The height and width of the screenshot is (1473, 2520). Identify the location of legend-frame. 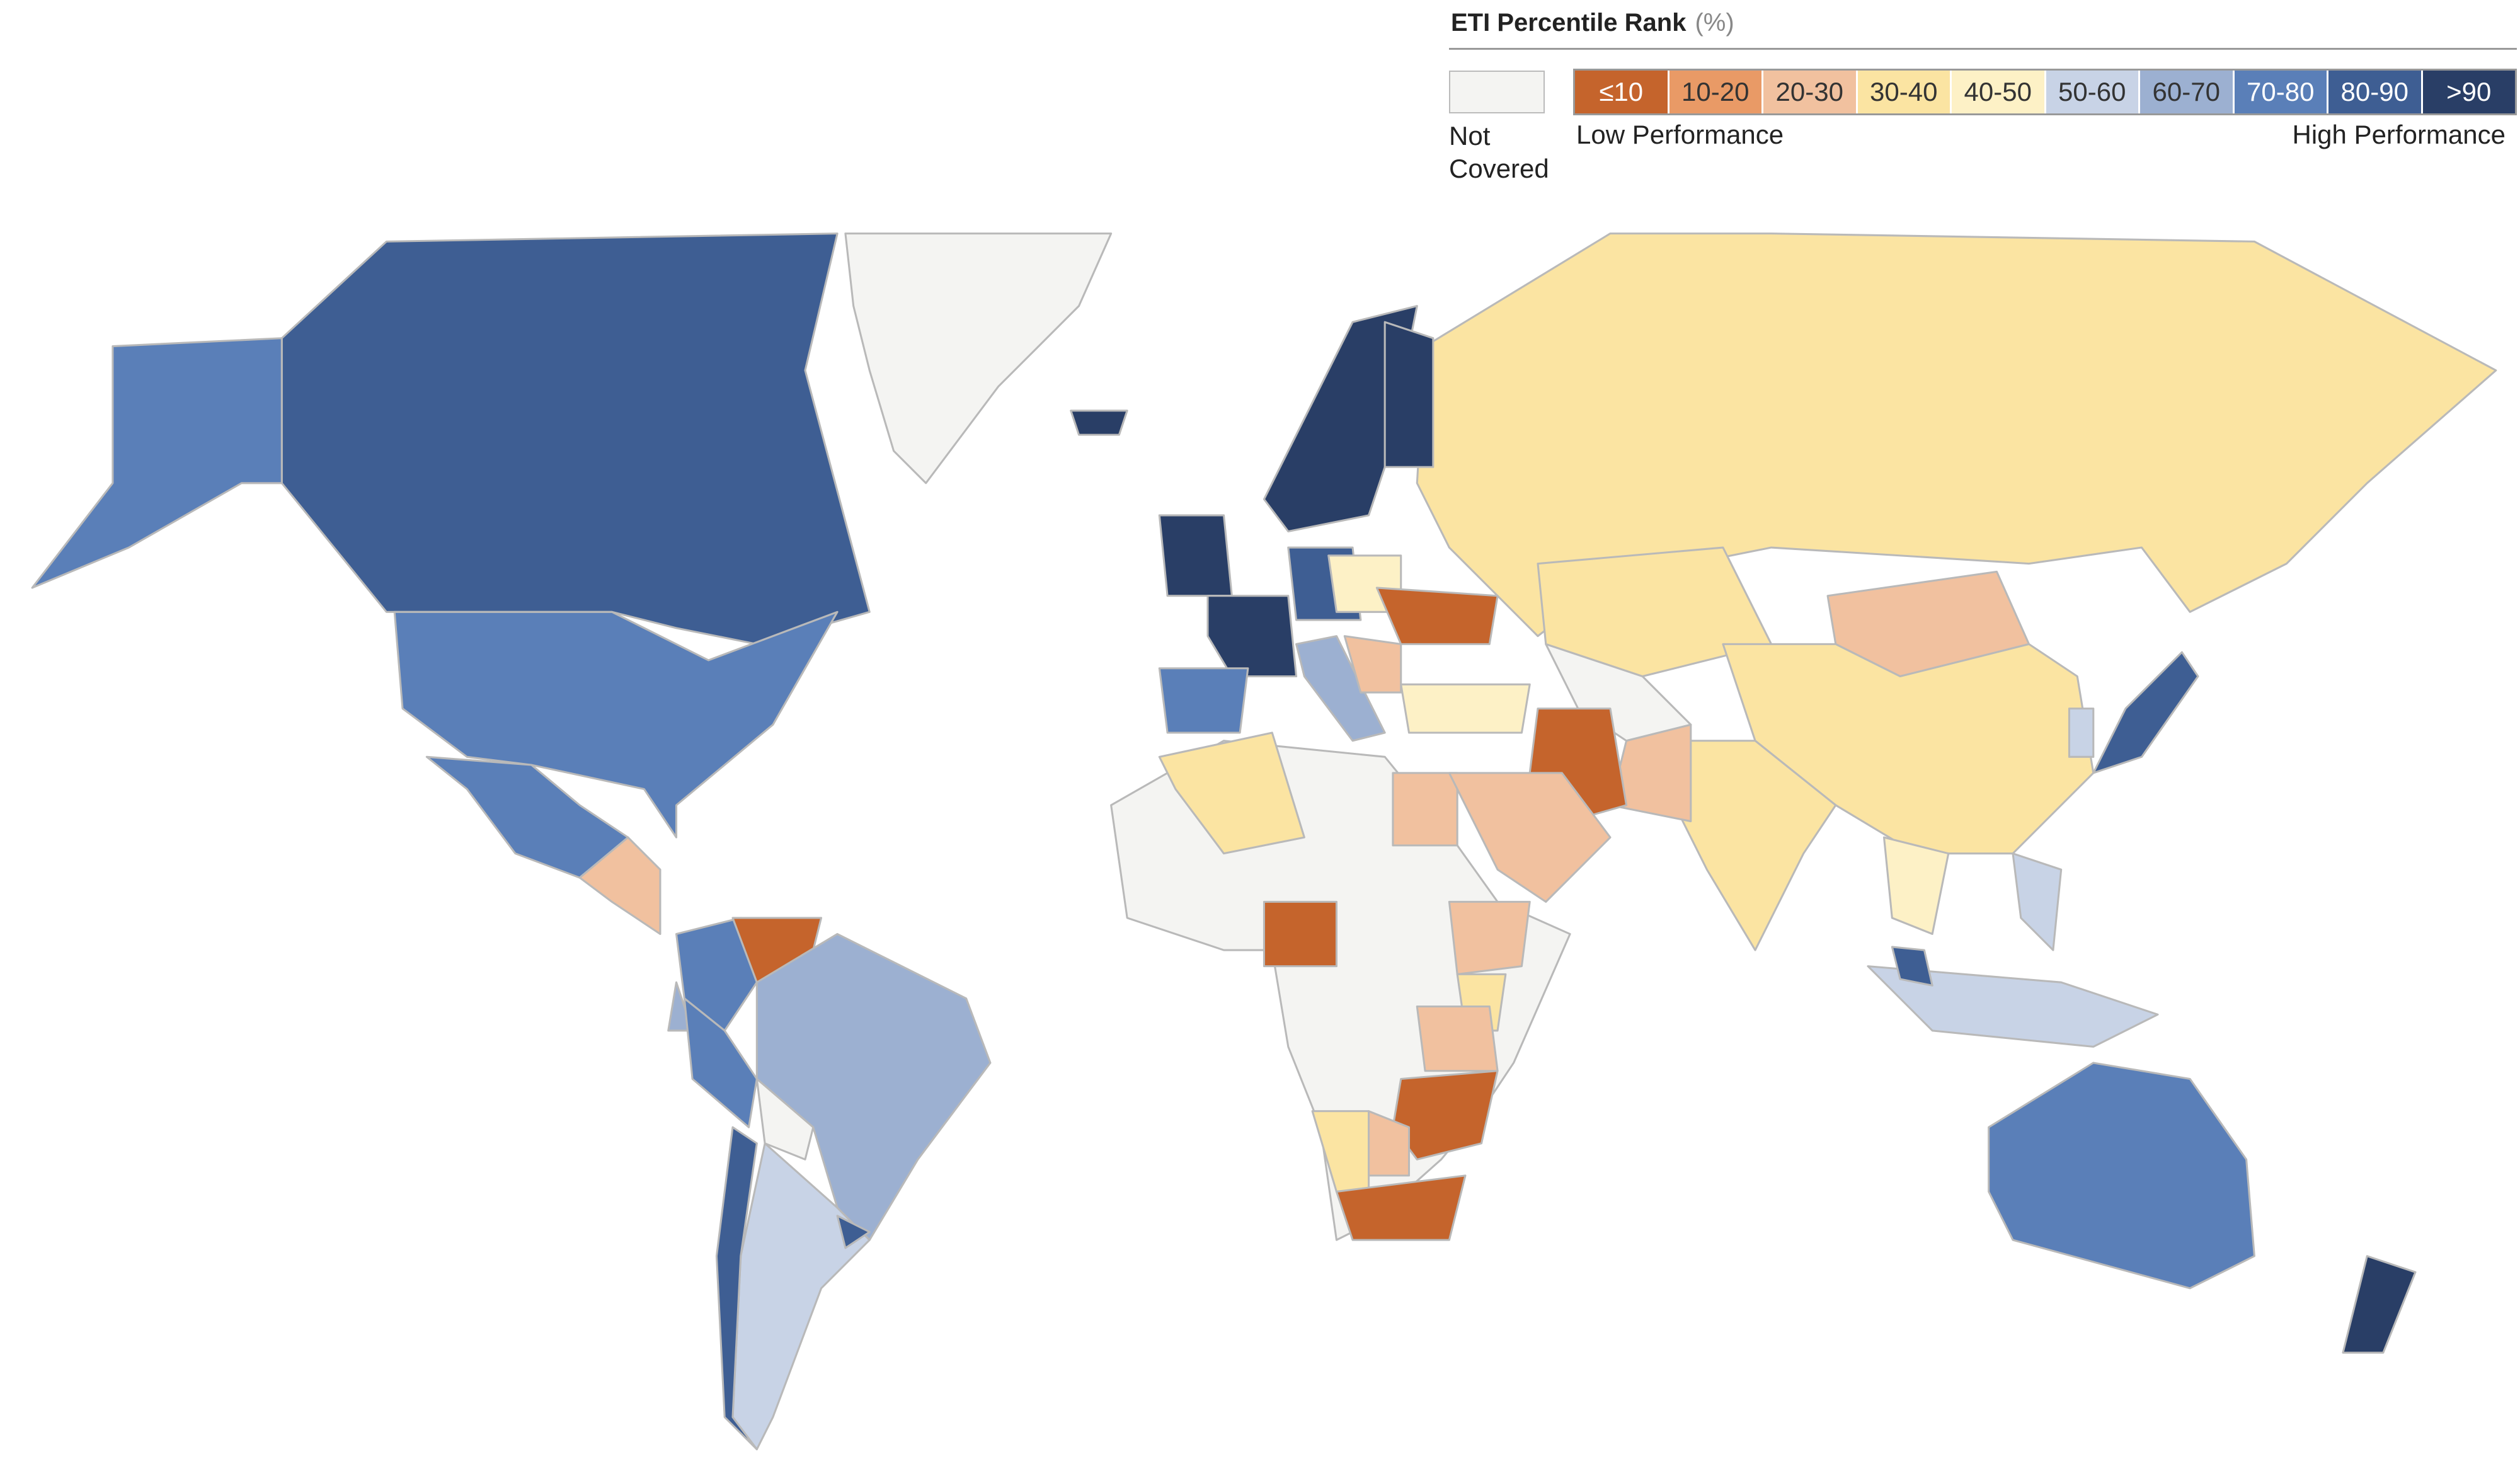
(2045, 92).